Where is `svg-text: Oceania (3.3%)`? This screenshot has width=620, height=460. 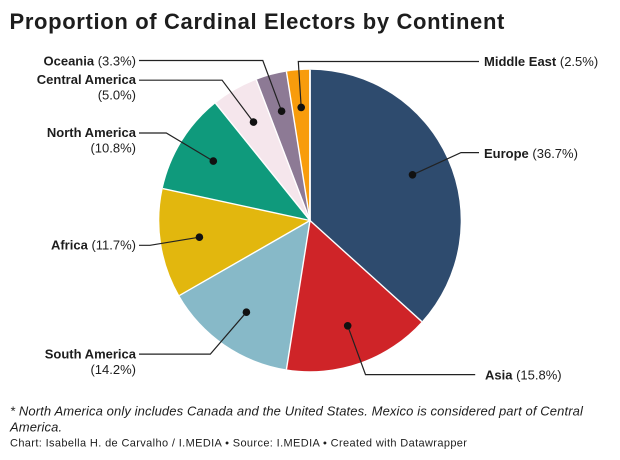
svg-text: Oceania (3.3%) is located at coordinates (90, 61).